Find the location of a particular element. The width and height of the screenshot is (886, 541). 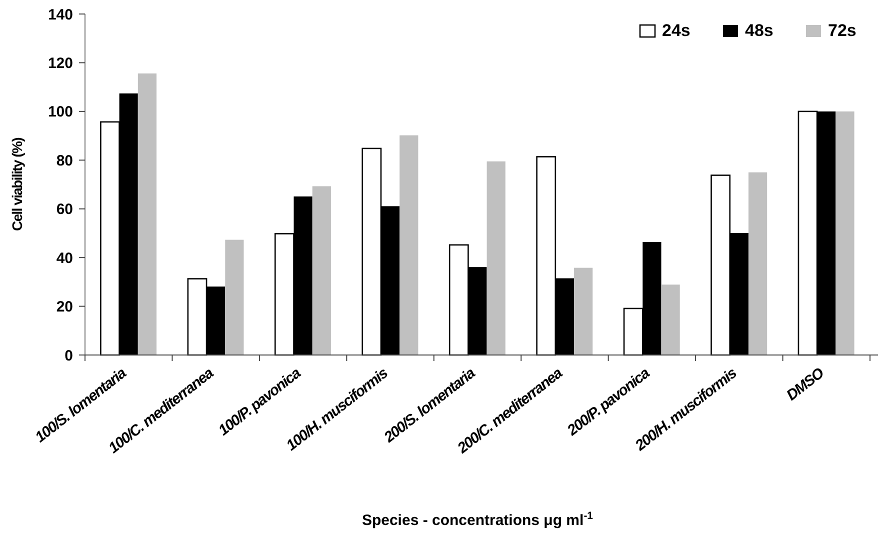

y-tick-label: 100 is located at coordinates (60, 112).